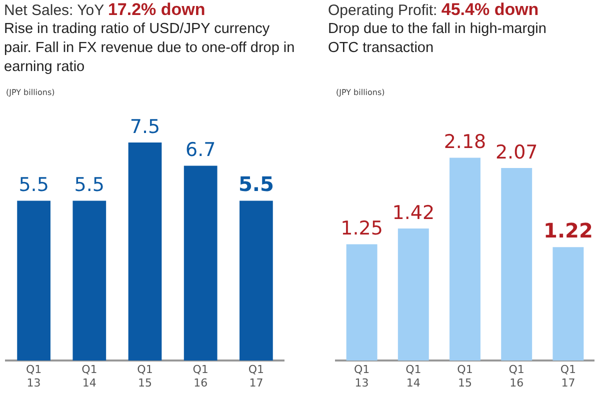  I want to click on chart-subtitle: Rise in trading ratio of USD/JPY currency pair. Fall in FX revenue due to one-off drop in earning ratio, so click(150, 48).